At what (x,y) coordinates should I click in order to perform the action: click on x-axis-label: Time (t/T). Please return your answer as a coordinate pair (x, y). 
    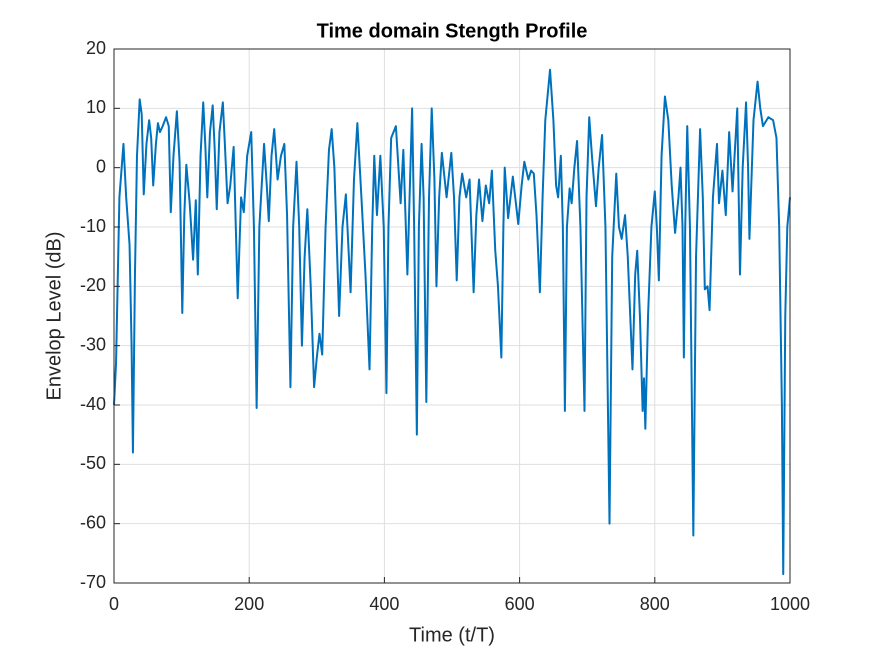
    Looking at the image, I should click on (452, 635).